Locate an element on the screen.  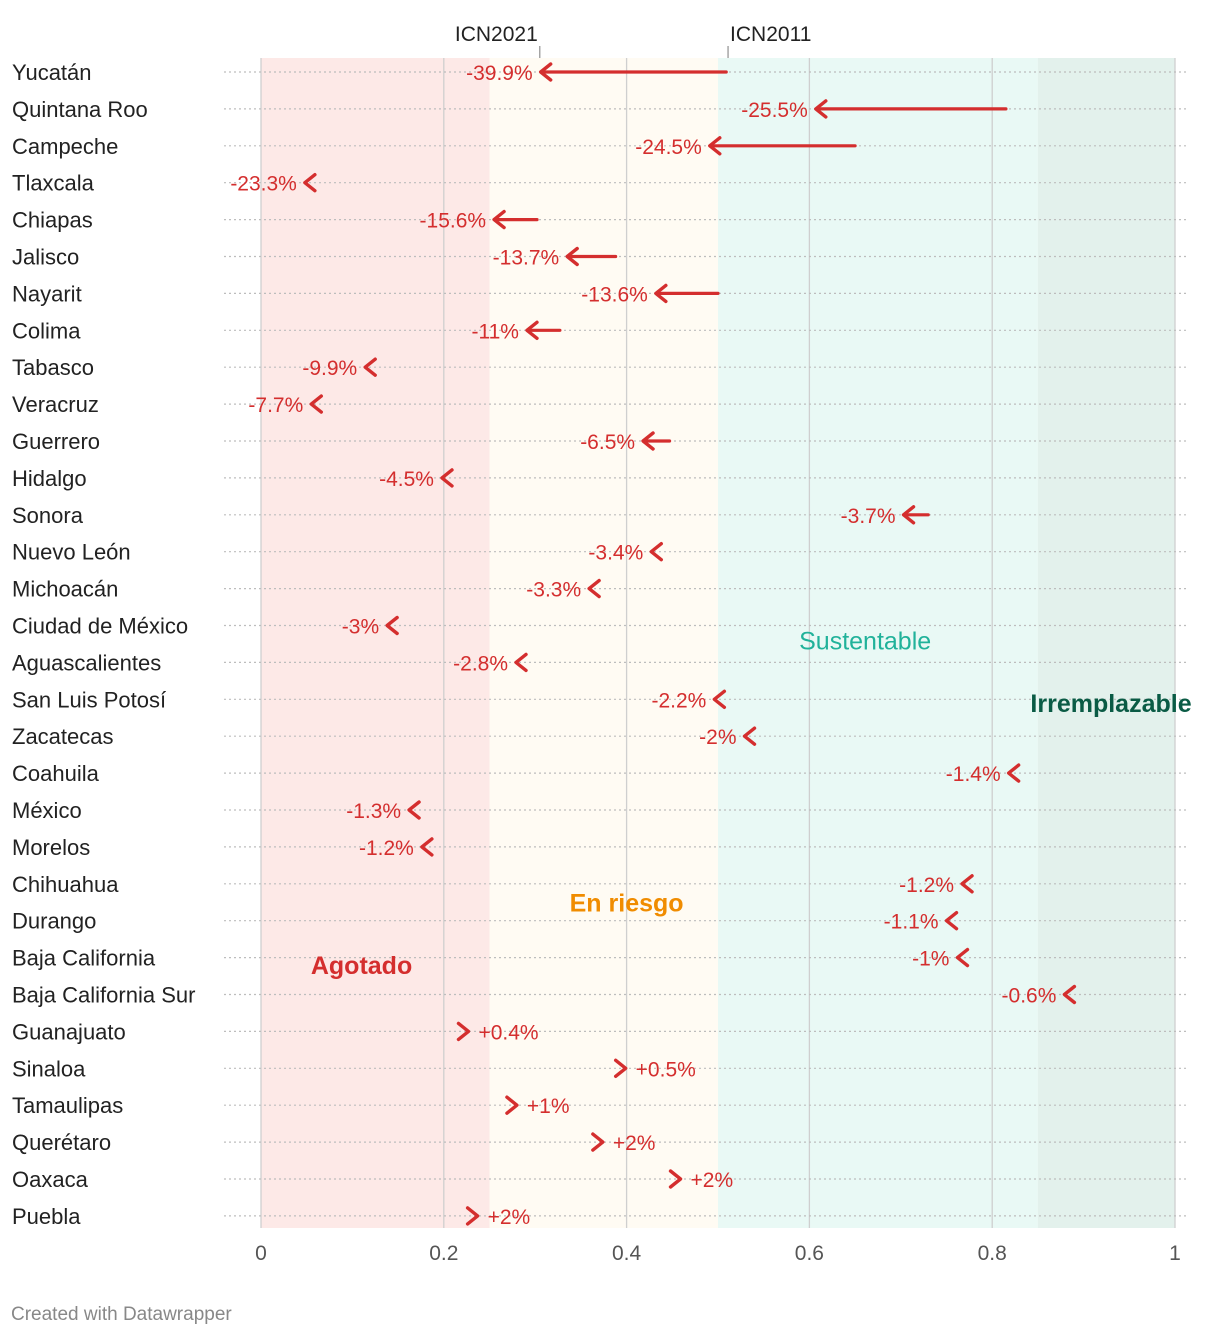
value-label-2: -24.5% is located at coordinates (668, 147).